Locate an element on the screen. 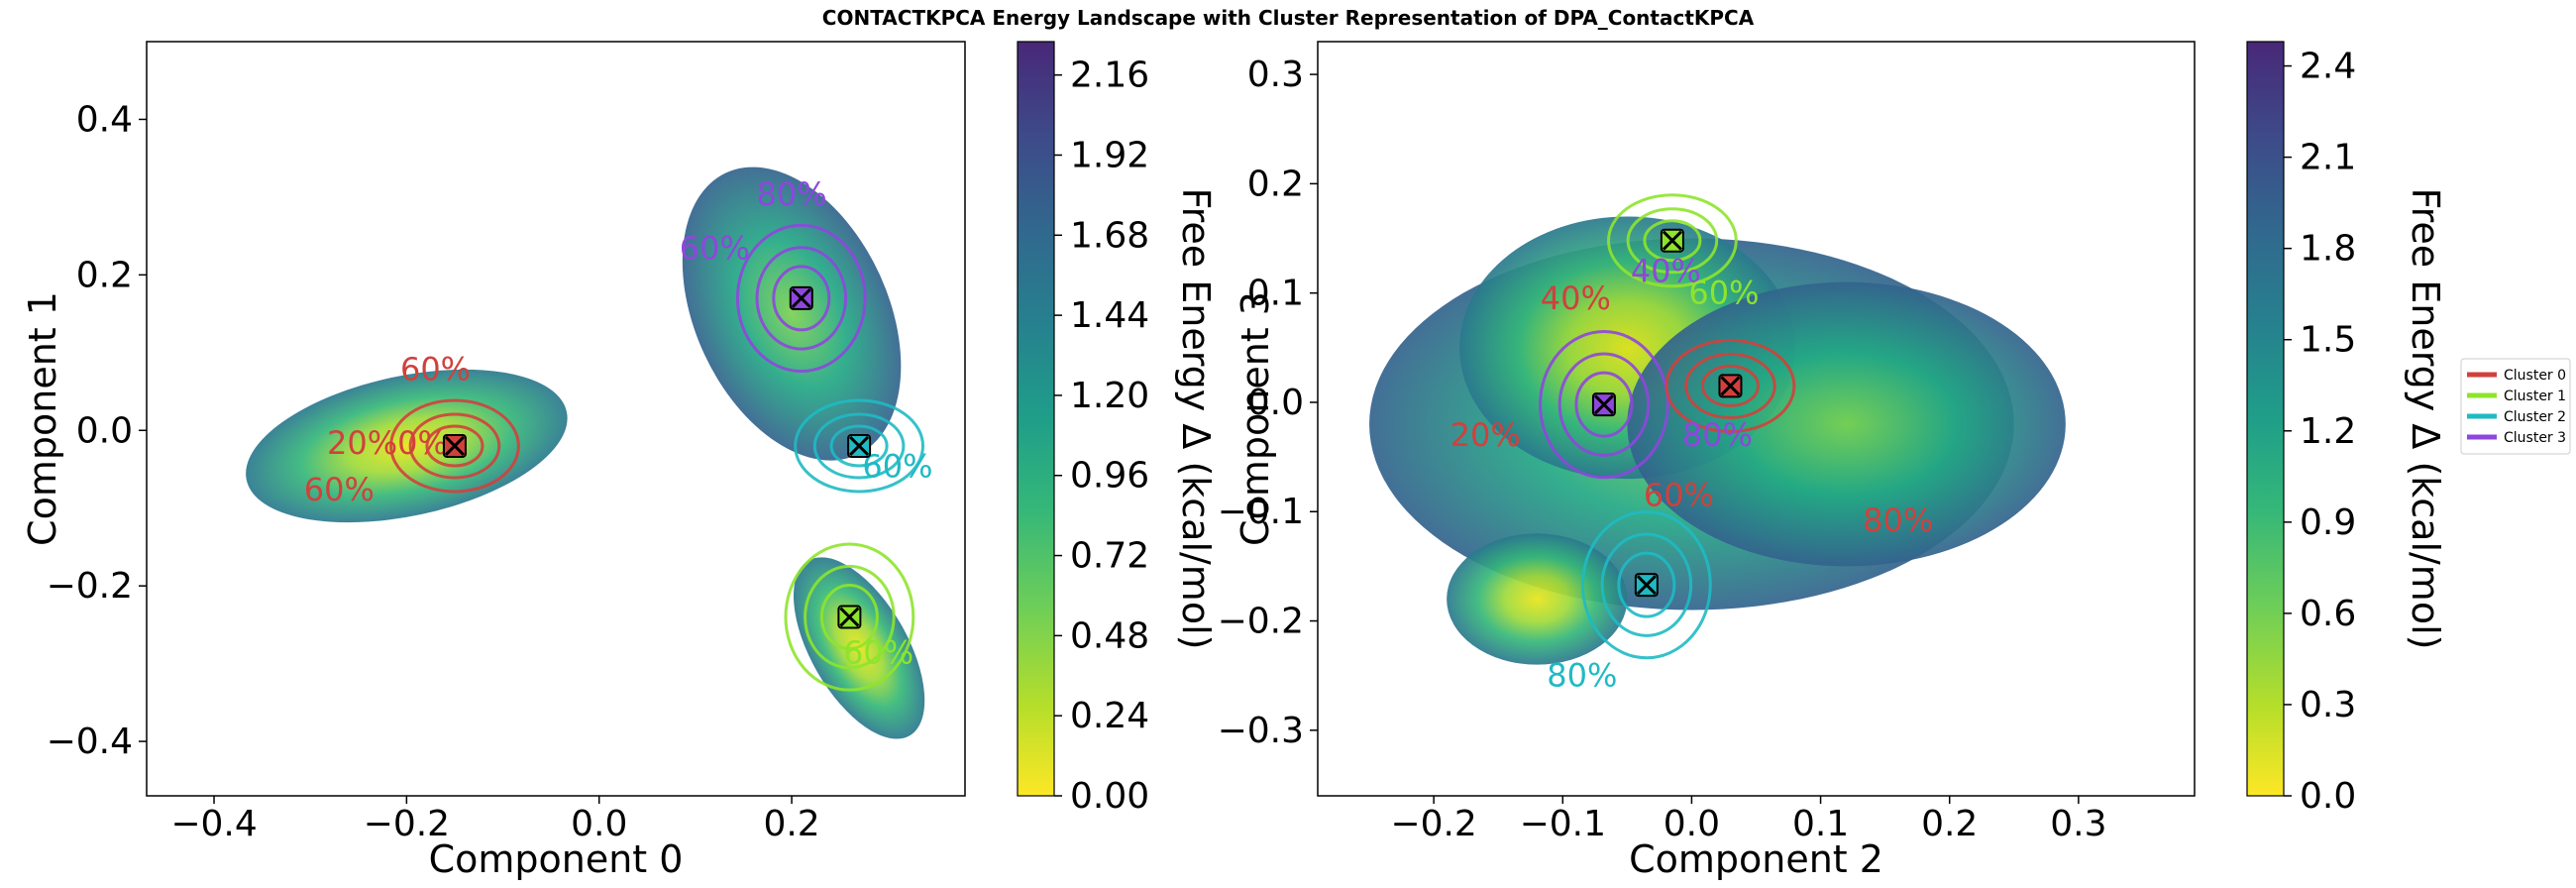 This screenshot has width=2576, height=888. x-tick-label: −0.1 is located at coordinates (1563, 824).